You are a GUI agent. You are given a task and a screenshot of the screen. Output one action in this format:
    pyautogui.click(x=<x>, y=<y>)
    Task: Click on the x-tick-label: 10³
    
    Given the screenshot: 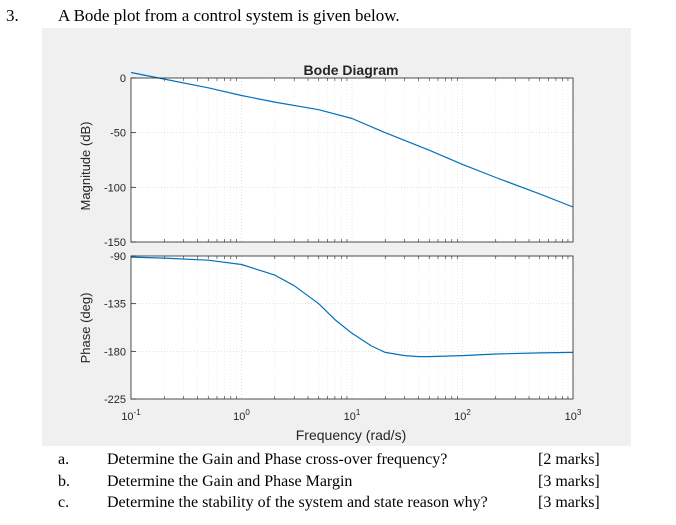 What is the action you would take?
    pyautogui.click(x=573, y=415)
    